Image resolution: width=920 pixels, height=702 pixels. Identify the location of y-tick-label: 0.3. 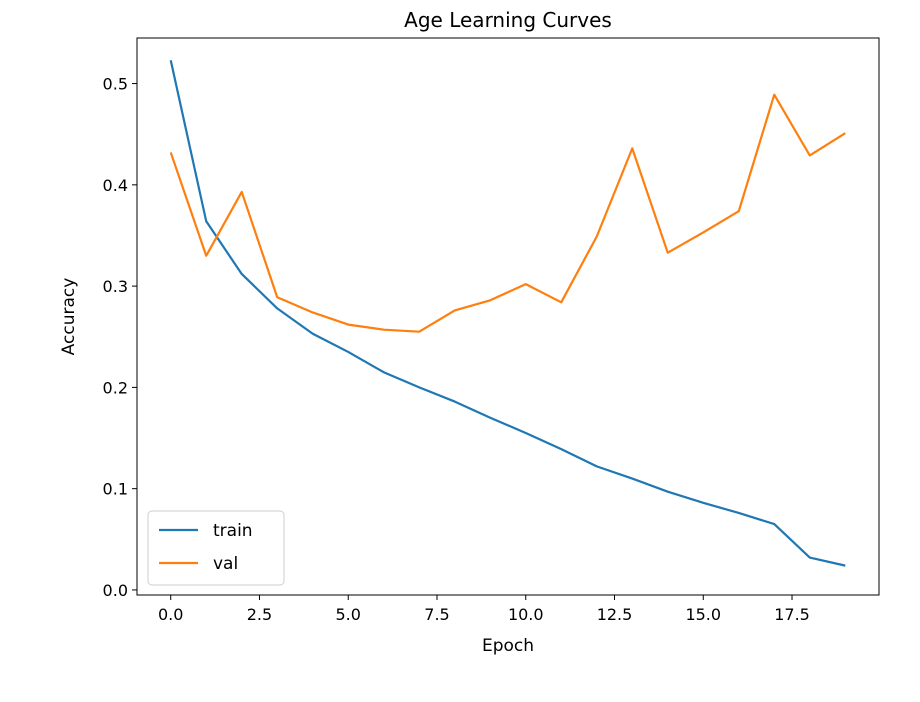
(115, 286).